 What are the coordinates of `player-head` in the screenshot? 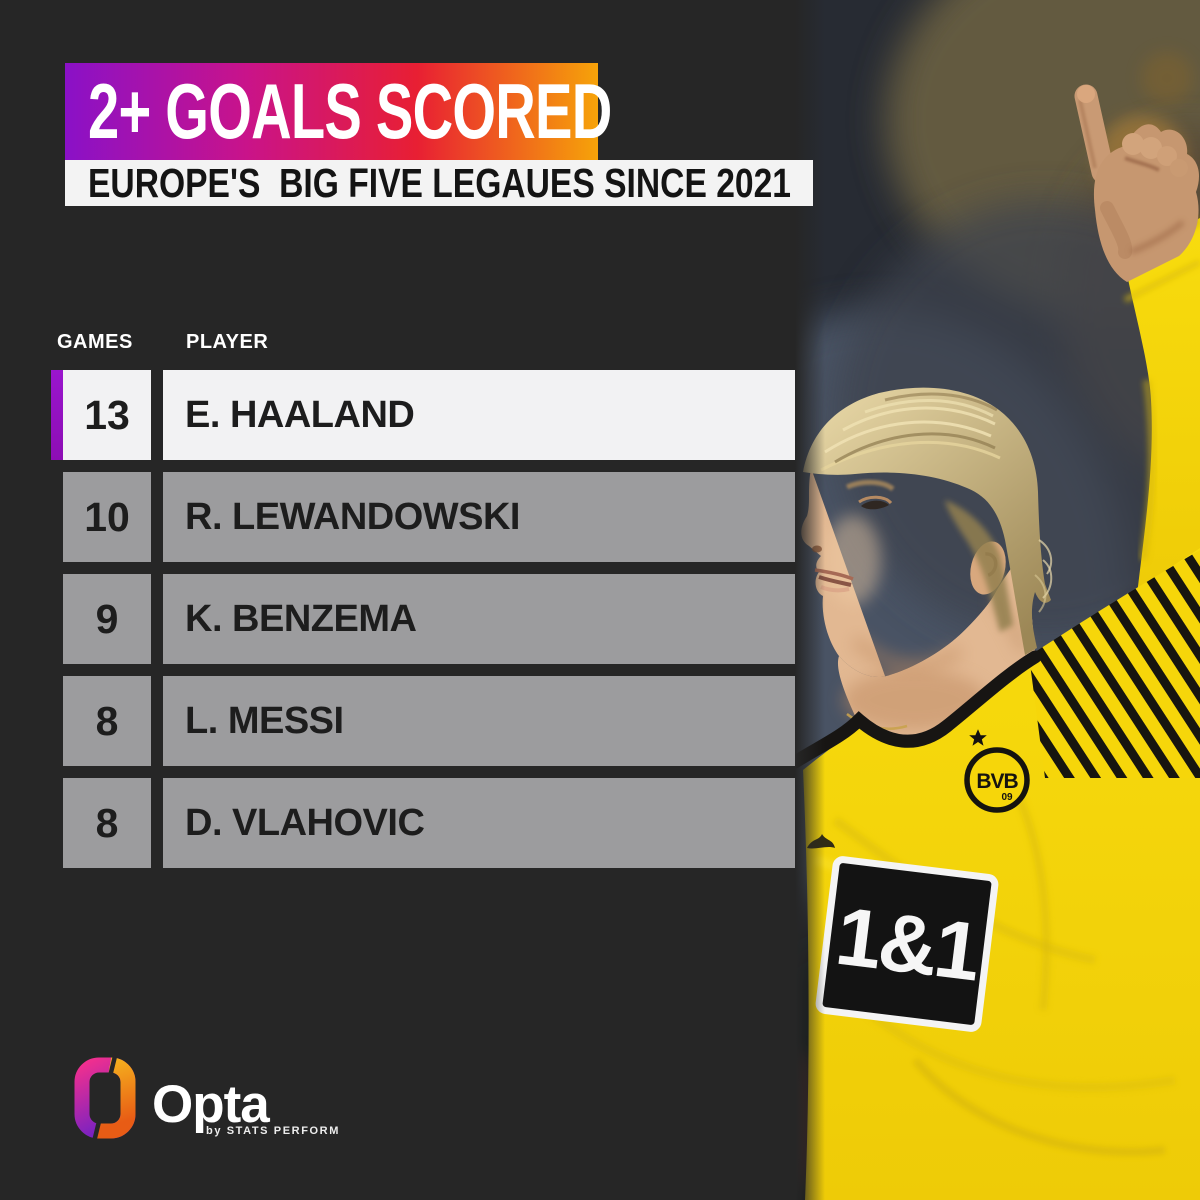 It's located at (927, 564).